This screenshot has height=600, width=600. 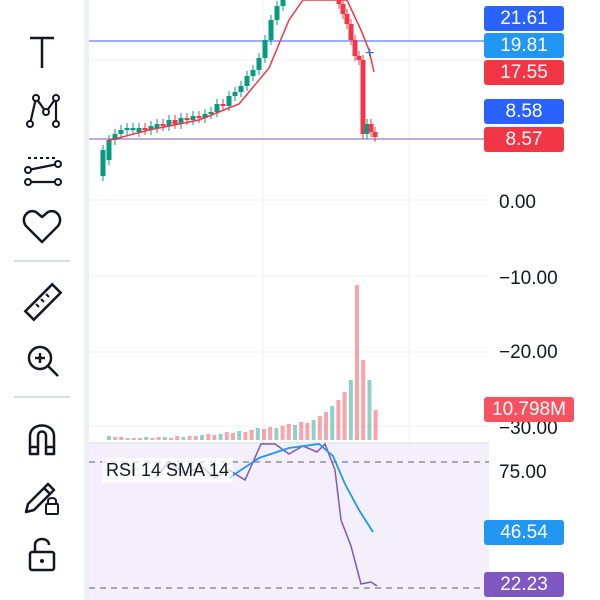 I want to click on pattern-tool, so click(x=42, y=110).